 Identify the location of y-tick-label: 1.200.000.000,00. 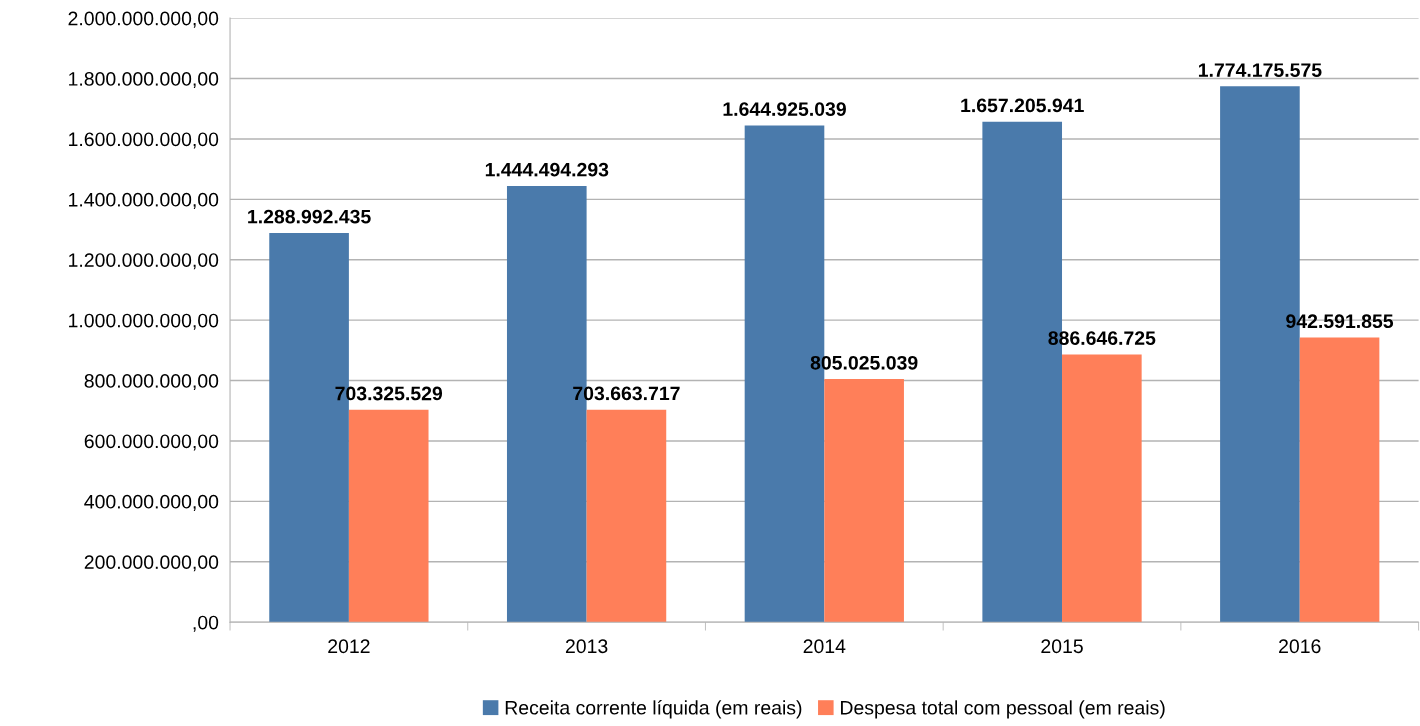
(144, 261).